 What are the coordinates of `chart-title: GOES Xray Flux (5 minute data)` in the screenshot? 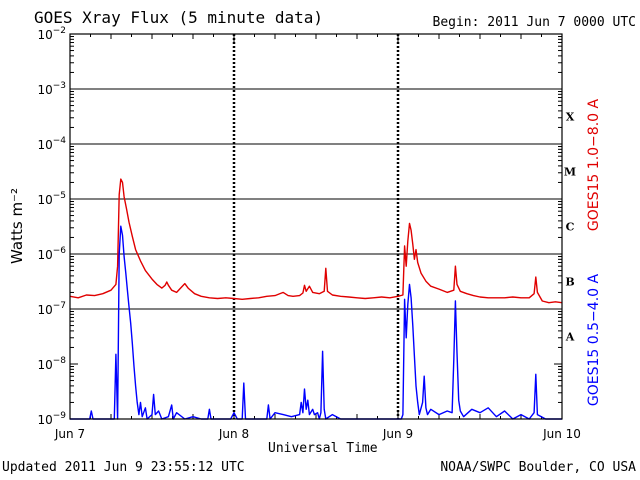 It's located at (178, 17).